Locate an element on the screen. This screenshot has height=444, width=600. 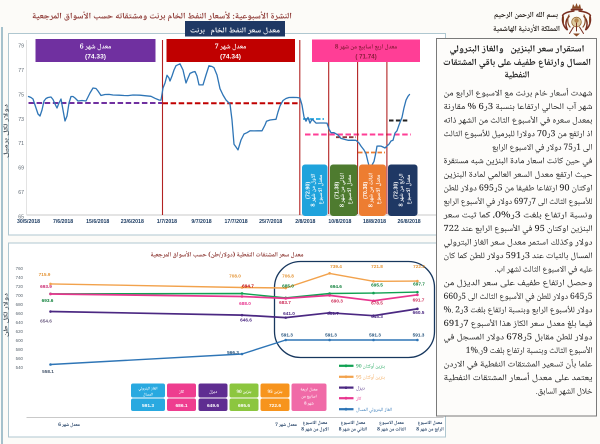
svg-text: (70.38) is located at coordinates (366, 190).